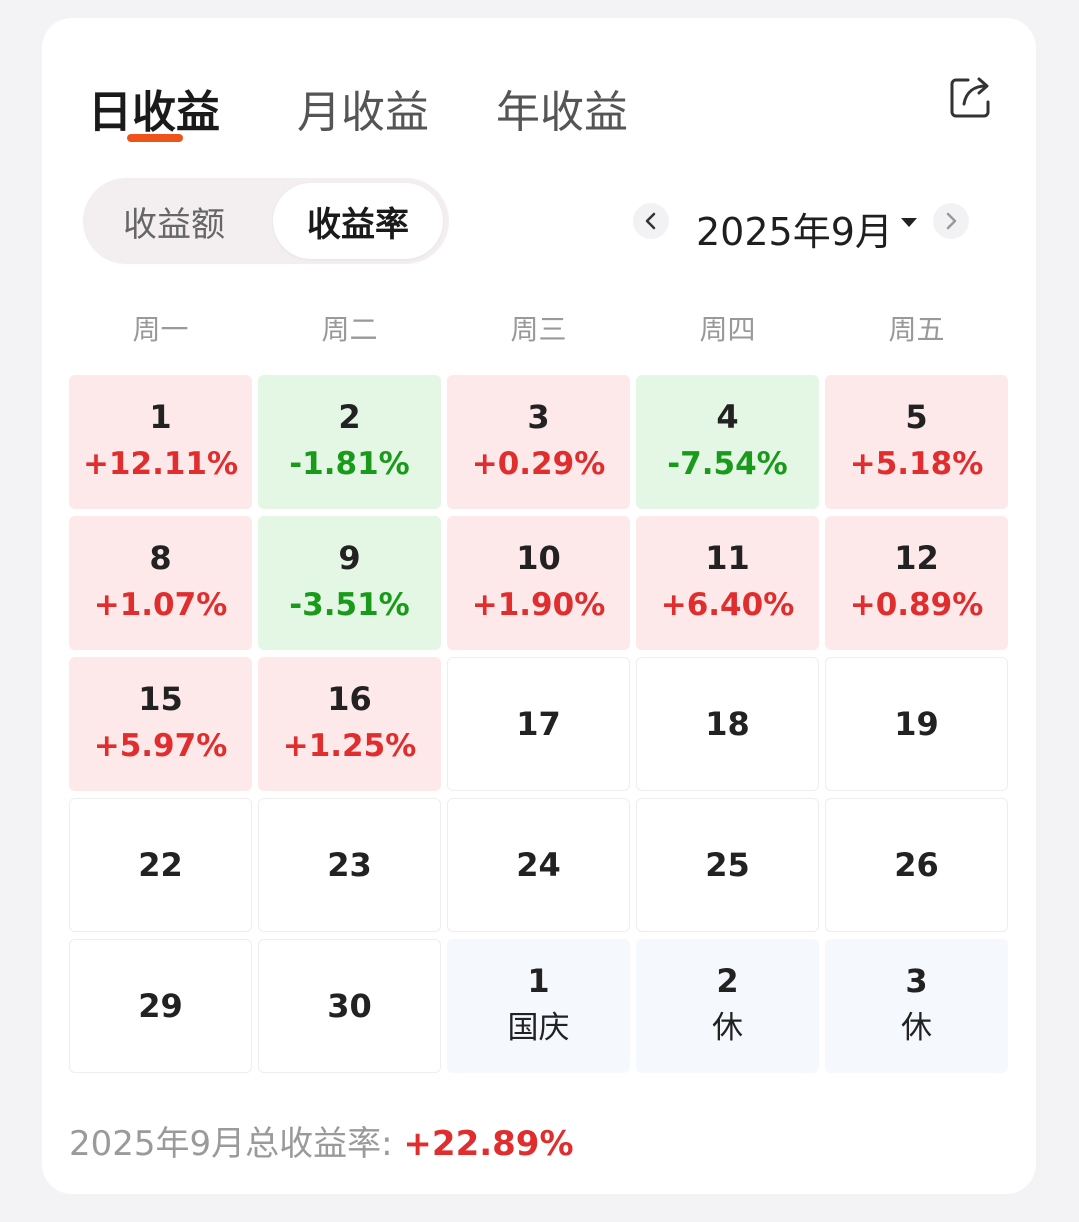 Image resolution: width=1079 pixels, height=1222 pixels. Describe the element at coordinates (794, 231) in the screenshot. I see `month-label: 2025年9月` at that location.